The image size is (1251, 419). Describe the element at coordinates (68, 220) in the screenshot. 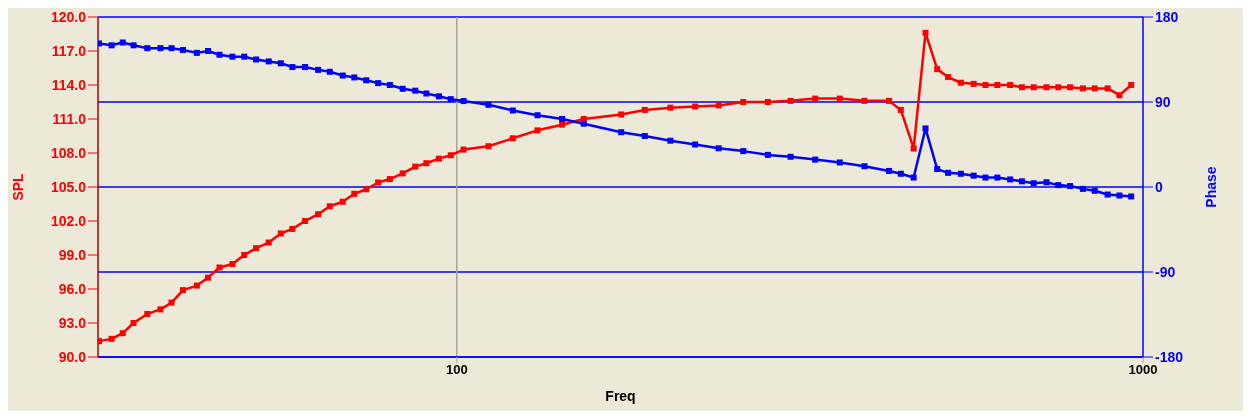

I see `y-tick-label: 102.0` at that location.